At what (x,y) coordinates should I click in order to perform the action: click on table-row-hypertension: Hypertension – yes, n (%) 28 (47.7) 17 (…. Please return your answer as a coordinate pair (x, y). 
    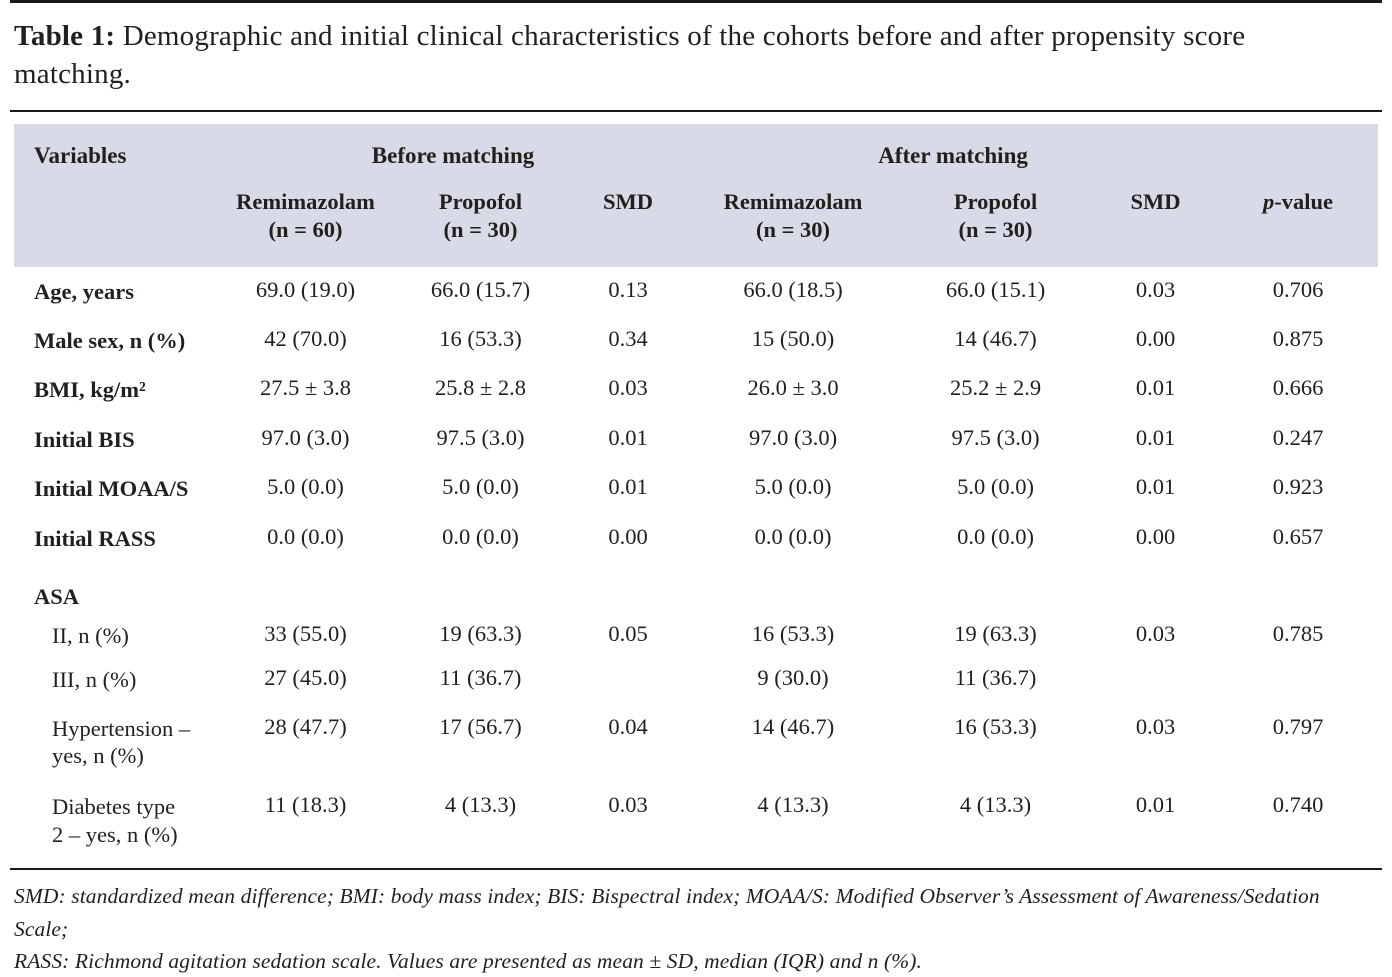
    Looking at the image, I should click on (696, 742).